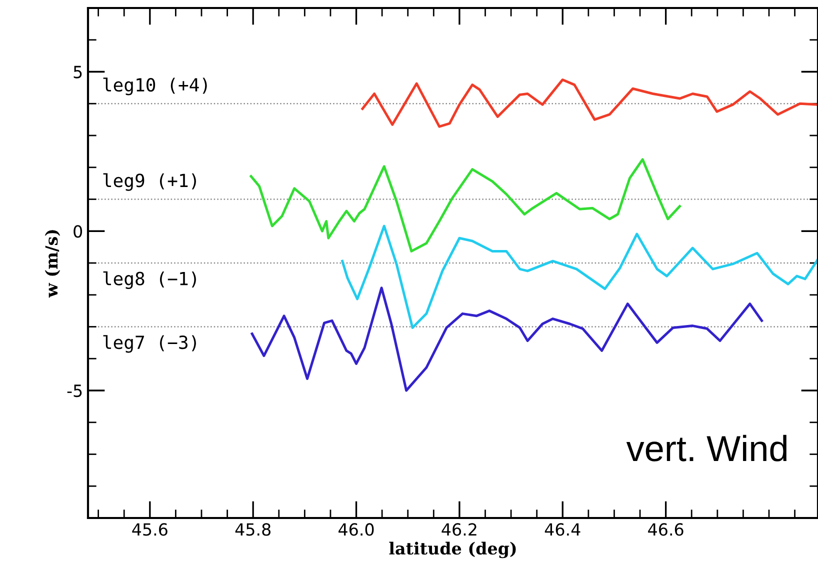  I want to click on x-tick-label: 45.8, so click(253, 529).